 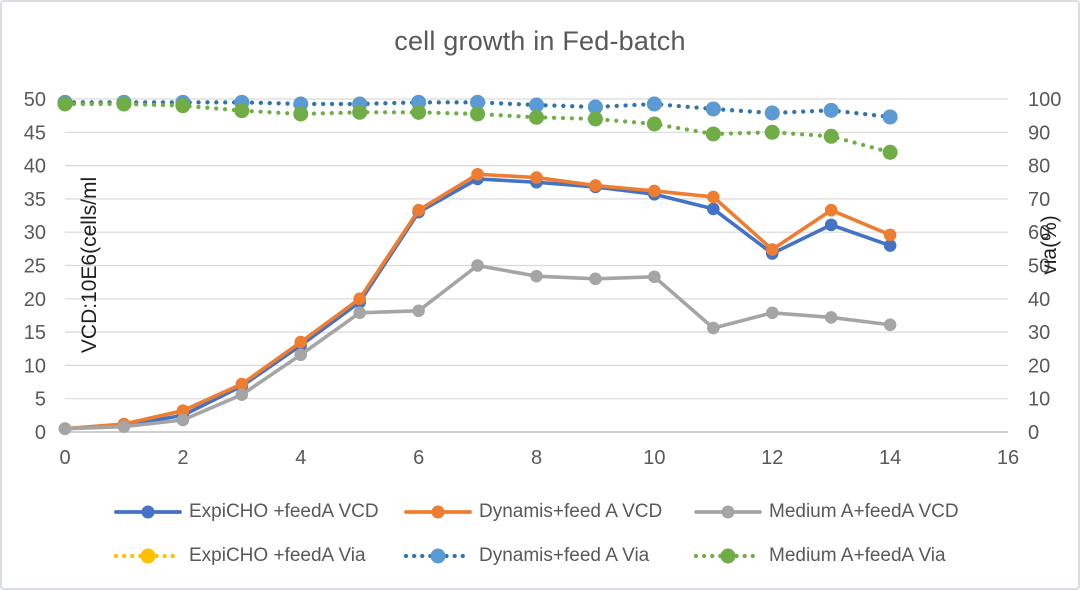 What do you see at coordinates (89, 265) in the screenshot?
I see `left-axis-title: VCD:10E6(cells/ml` at bounding box center [89, 265].